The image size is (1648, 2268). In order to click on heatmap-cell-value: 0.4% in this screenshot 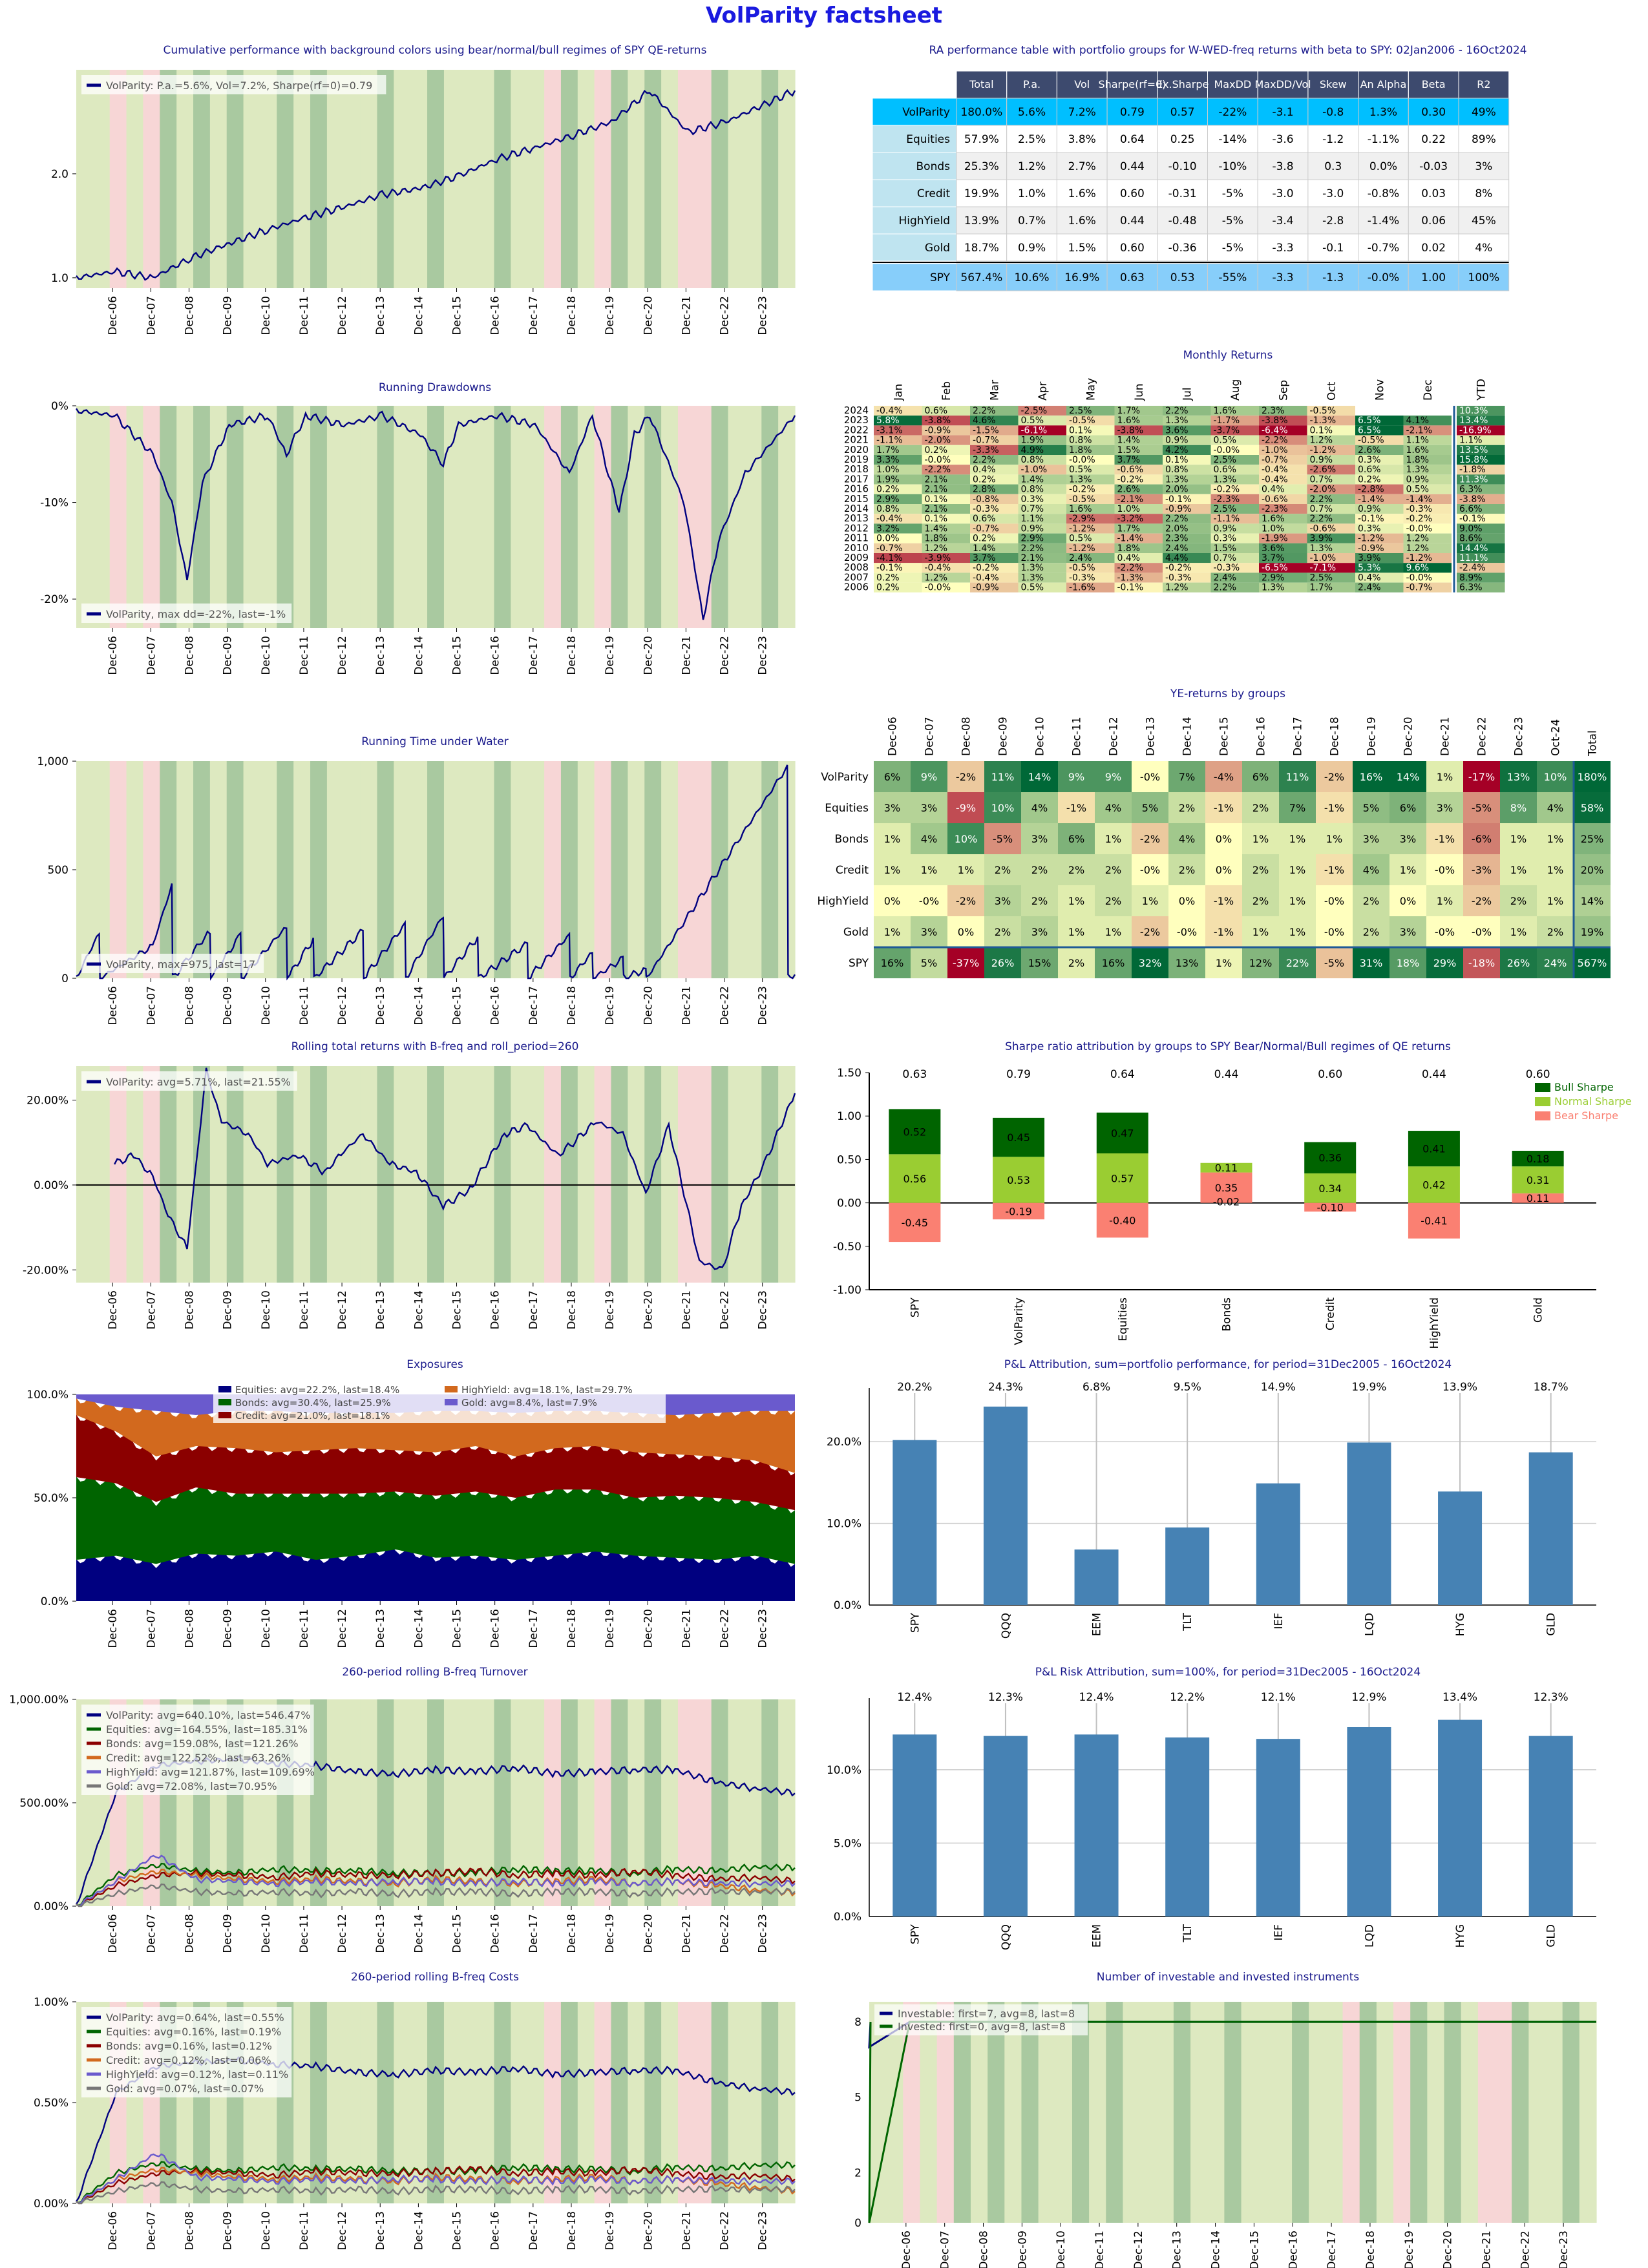, I will do `click(1129, 558)`.